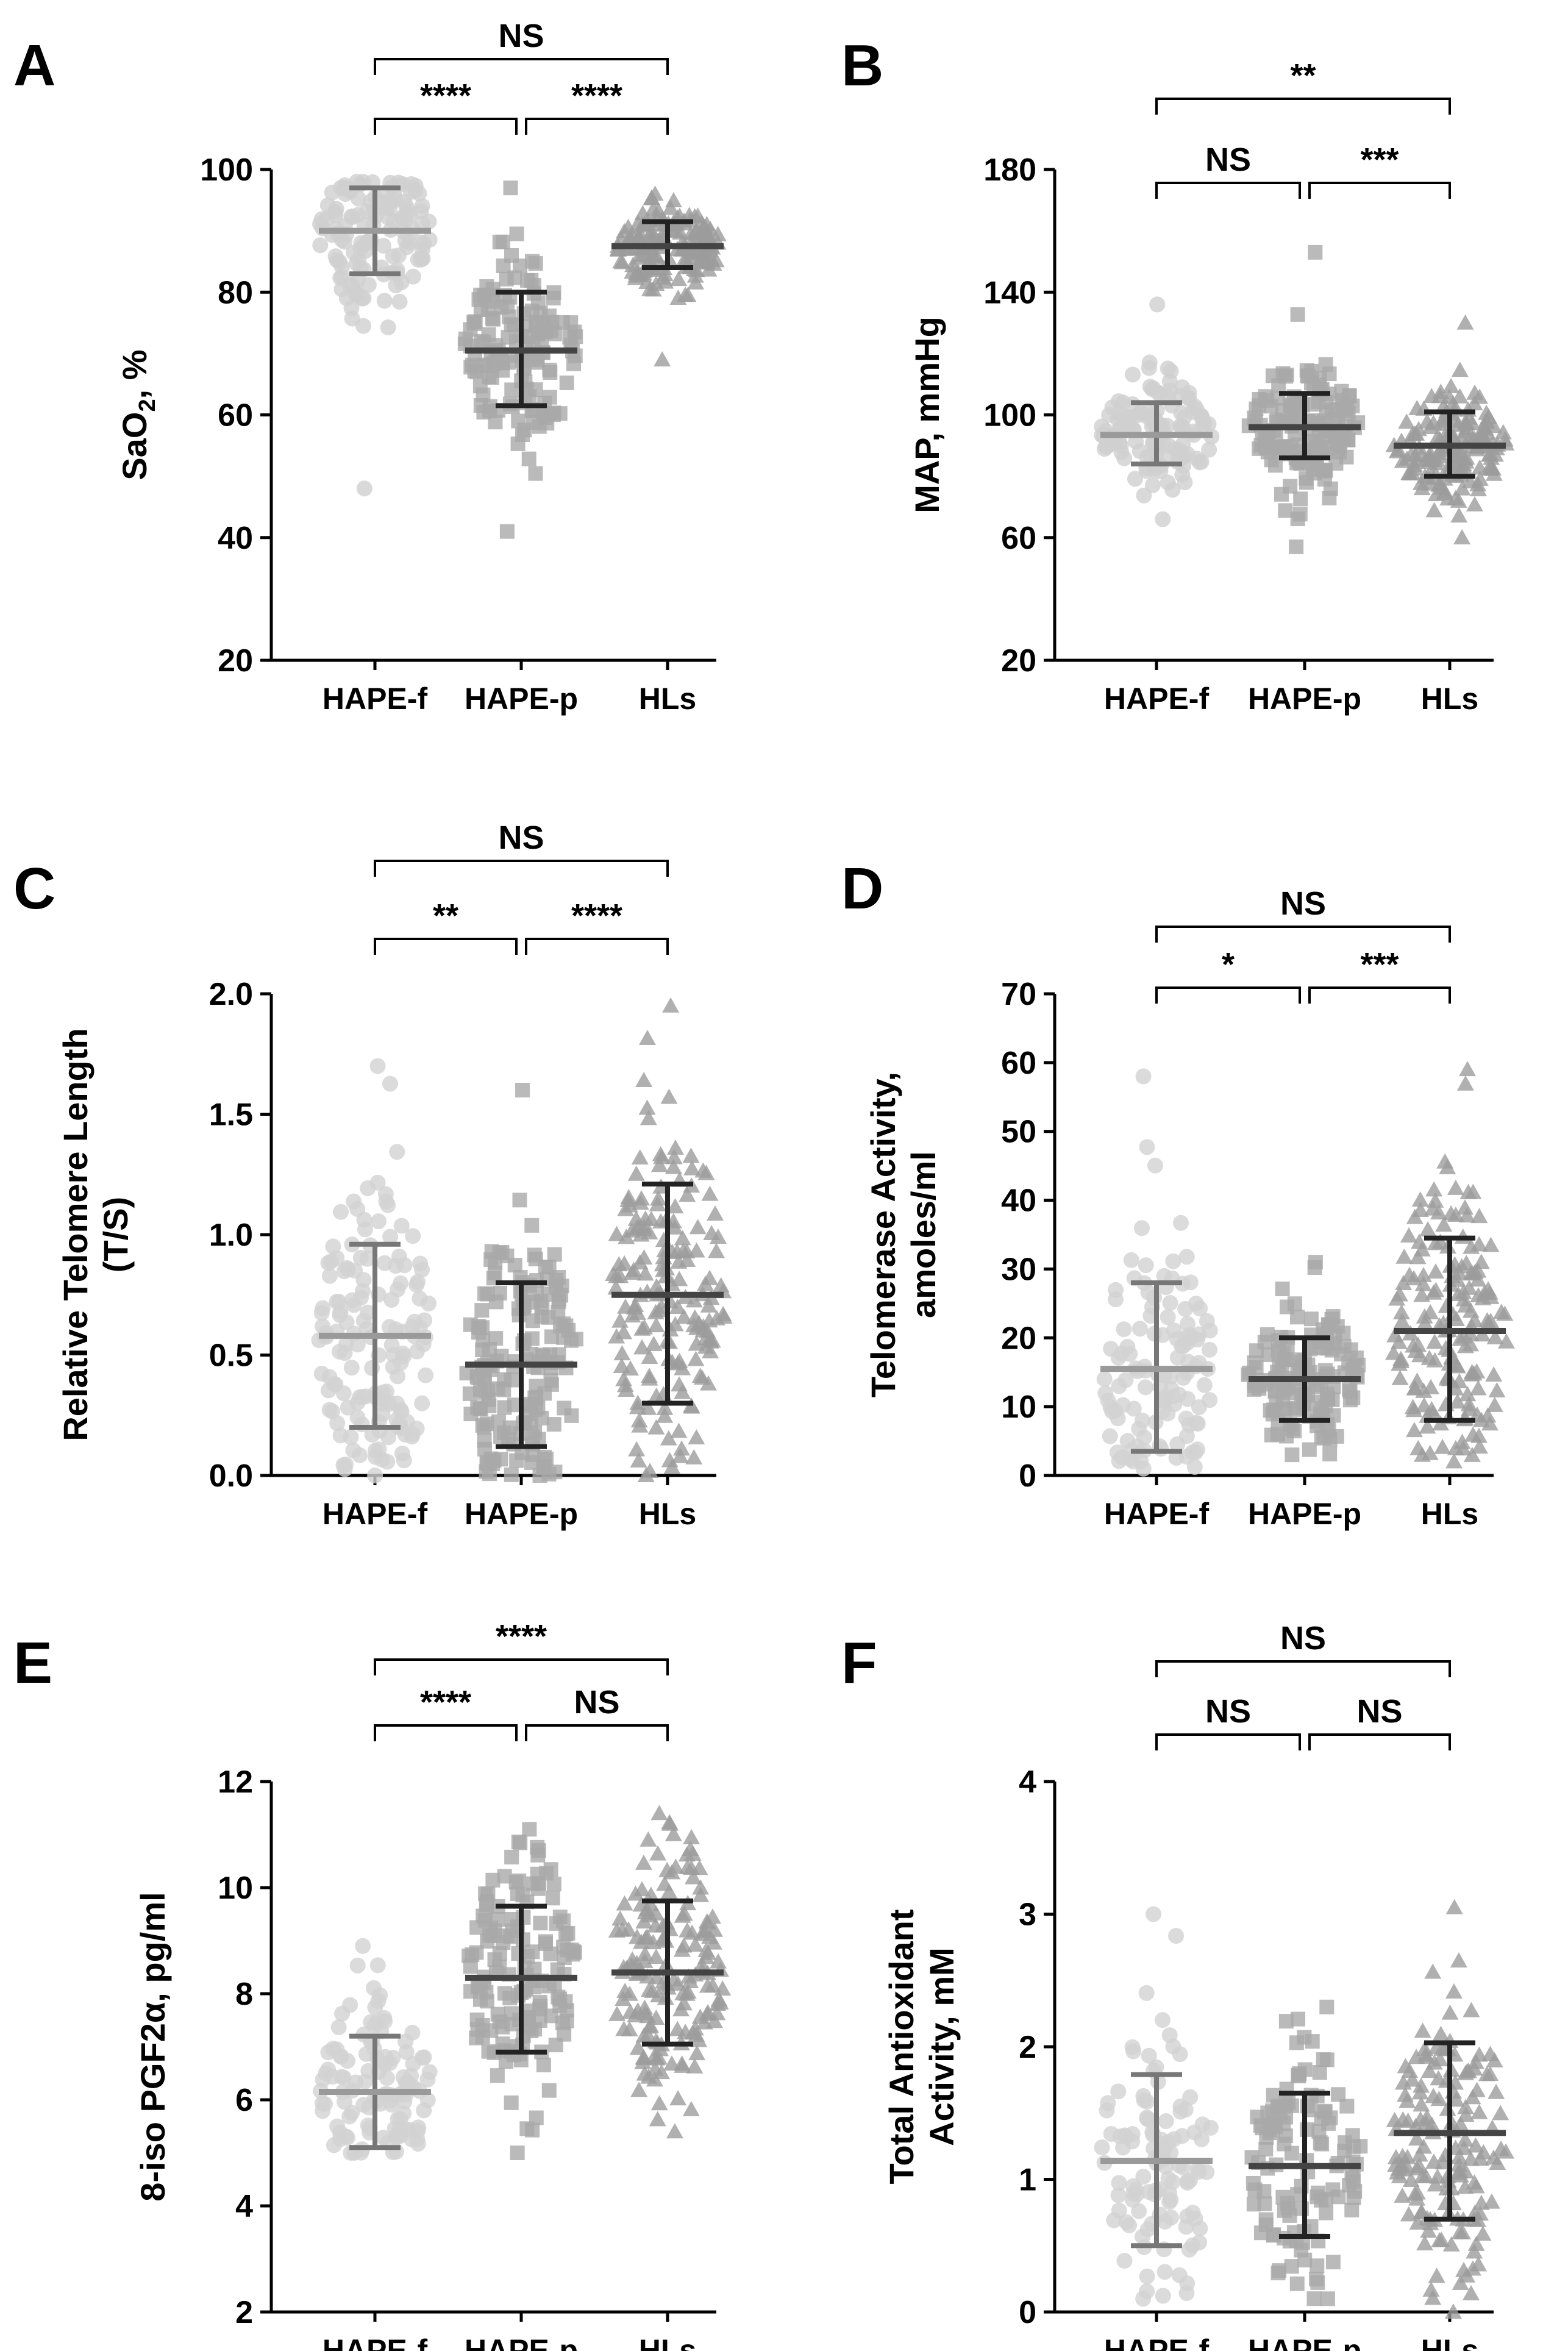  What do you see at coordinates (1303, 399) in the screenshot?
I see `series-hape-p` at bounding box center [1303, 399].